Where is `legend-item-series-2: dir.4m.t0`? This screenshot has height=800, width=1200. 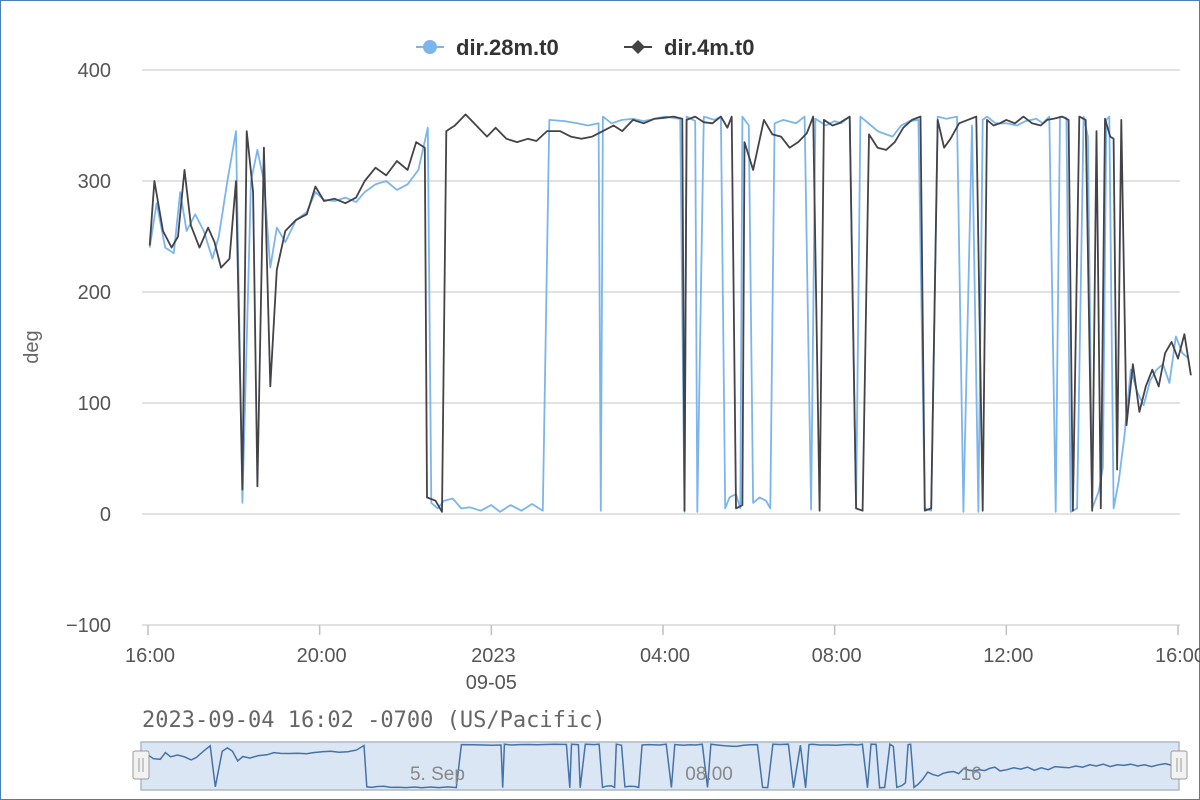 legend-item-series-2: dir.4m.t0 is located at coordinates (689, 47).